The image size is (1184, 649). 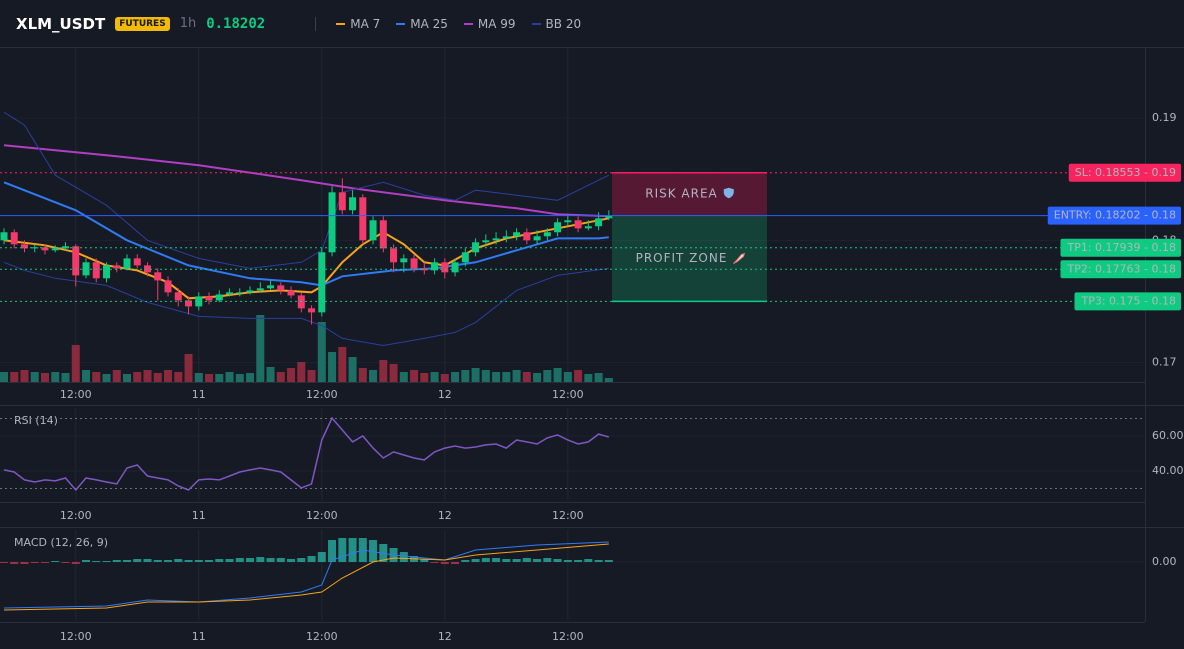 What do you see at coordinates (236, 23) in the screenshot?
I see `last-price: 0.18202` at bounding box center [236, 23].